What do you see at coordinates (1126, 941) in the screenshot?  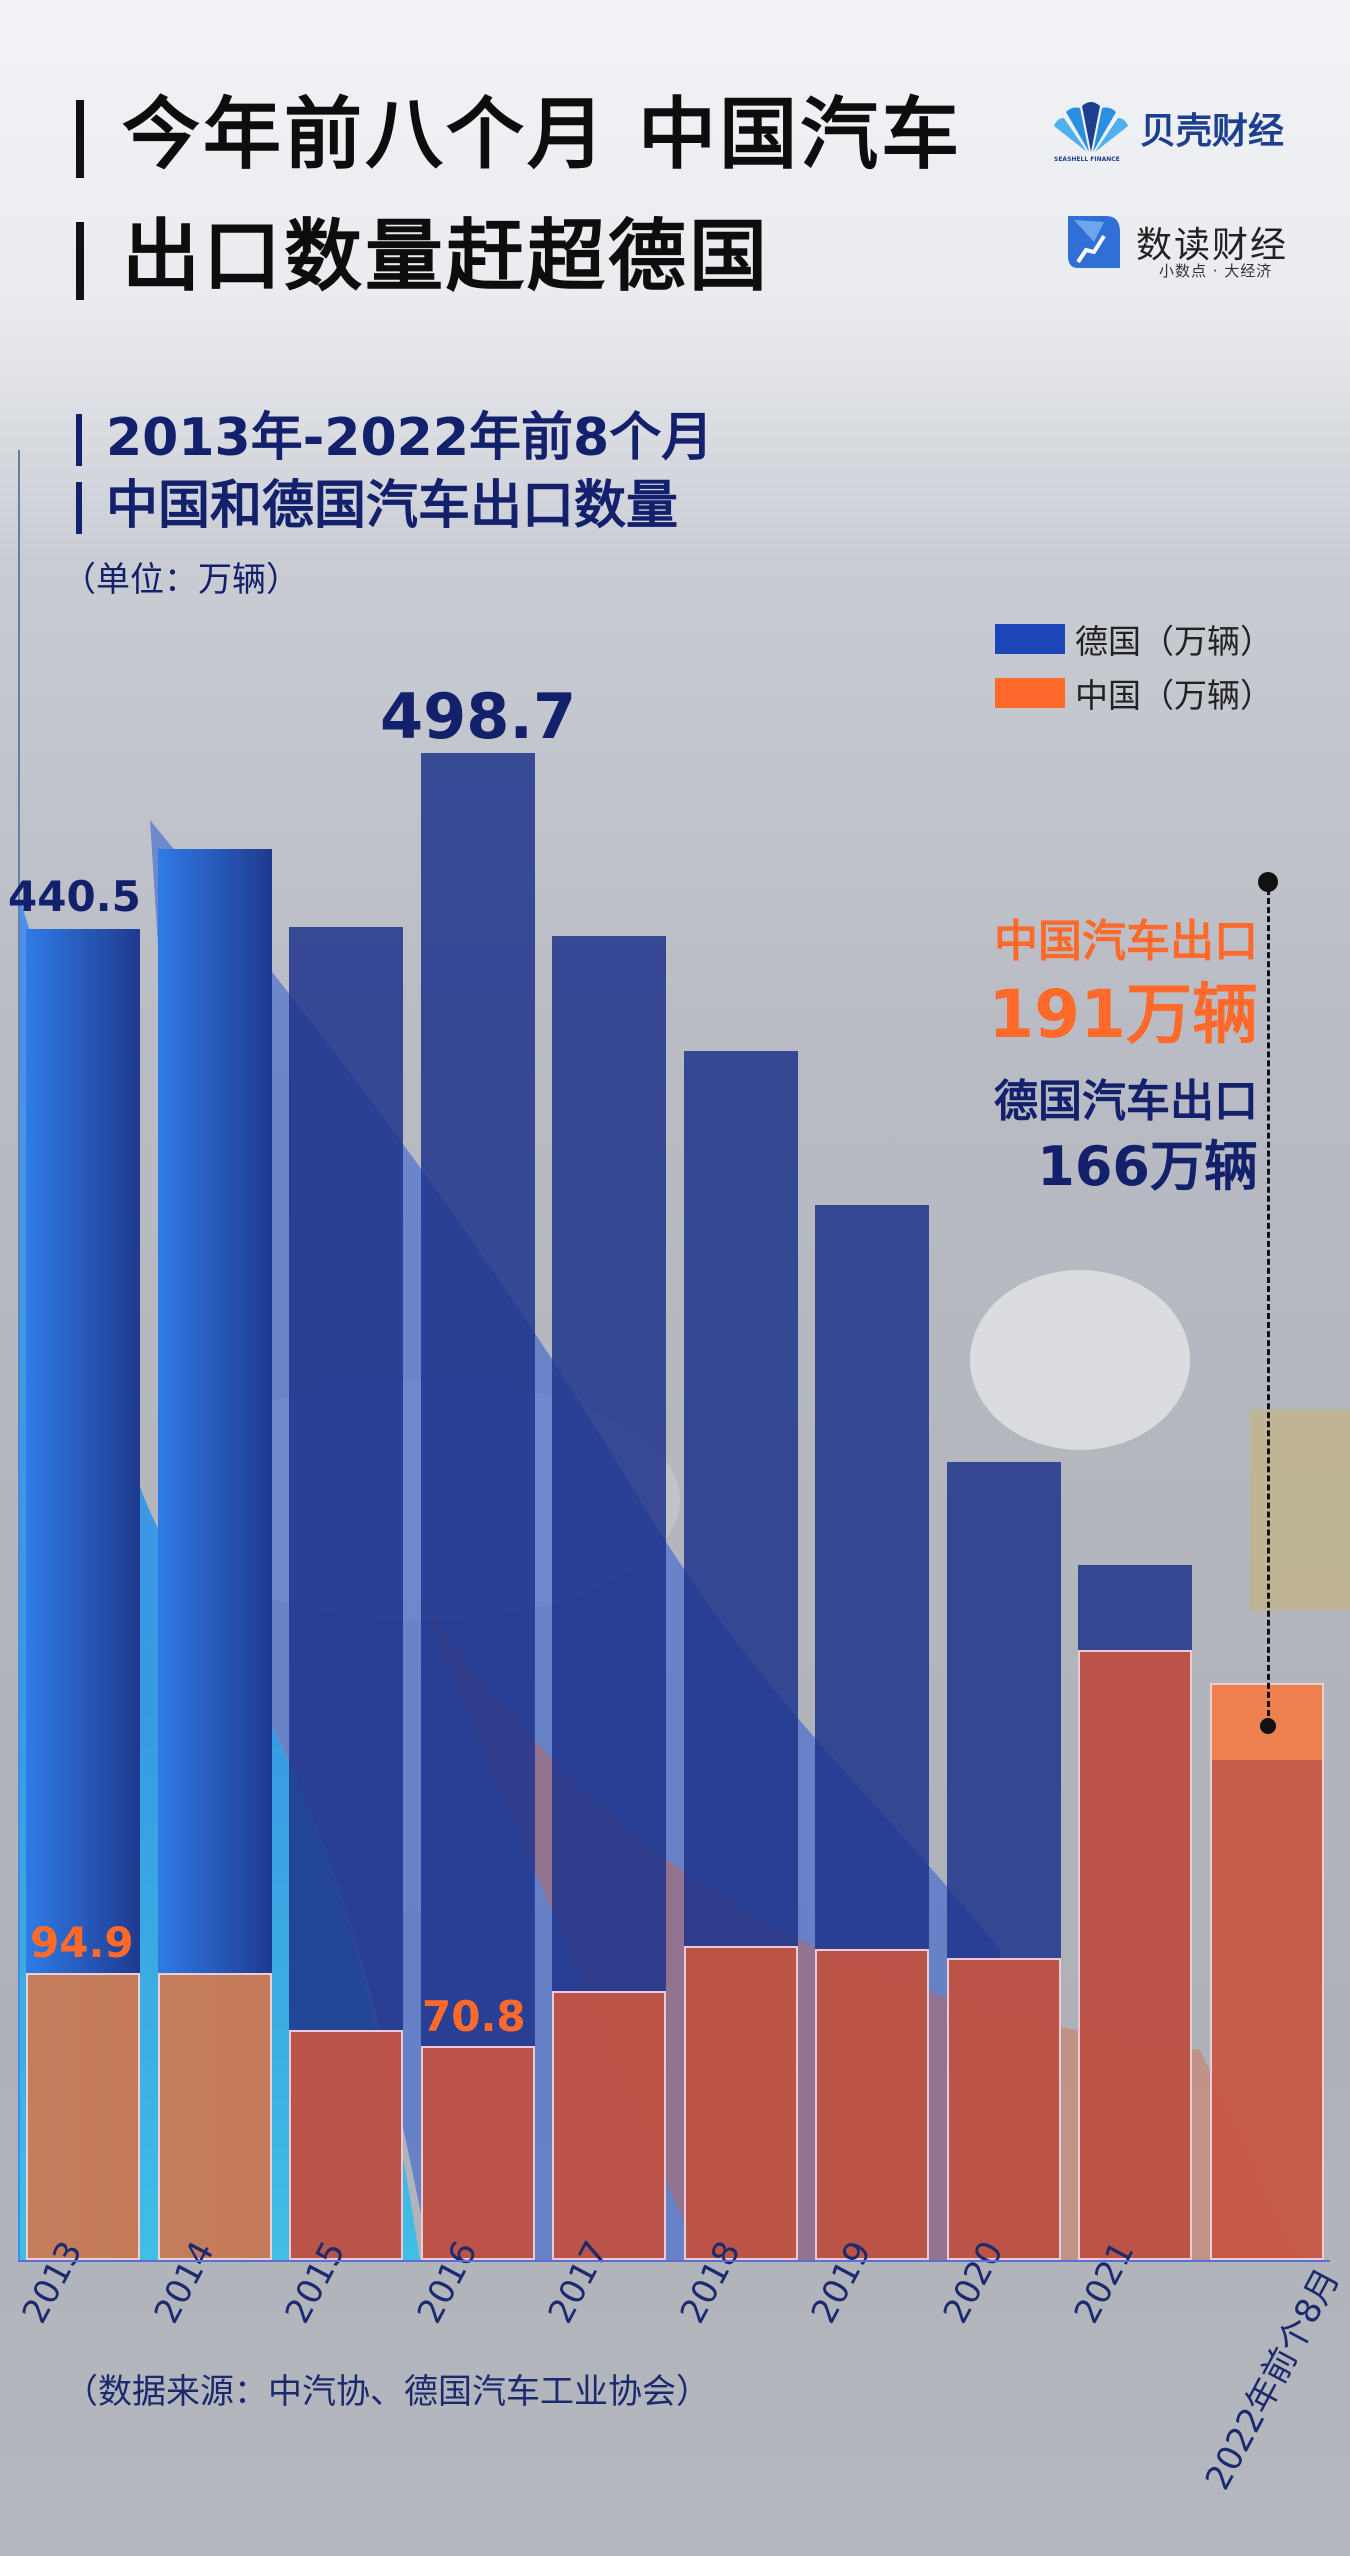 I see `annotation-china-label: 中国汽车出口` at bounding box center [1126, 941].